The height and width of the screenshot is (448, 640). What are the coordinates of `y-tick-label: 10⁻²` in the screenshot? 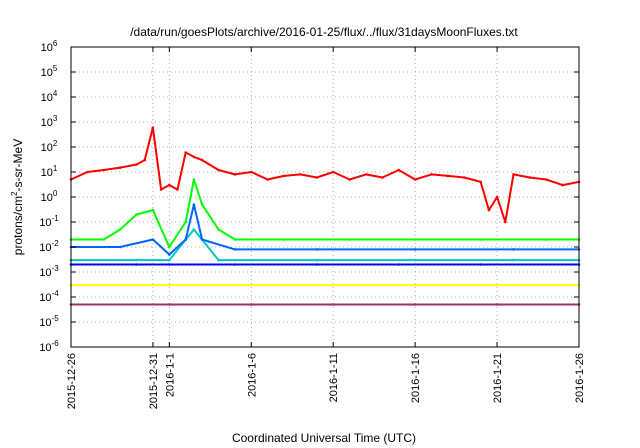 It's located at (49, 246).